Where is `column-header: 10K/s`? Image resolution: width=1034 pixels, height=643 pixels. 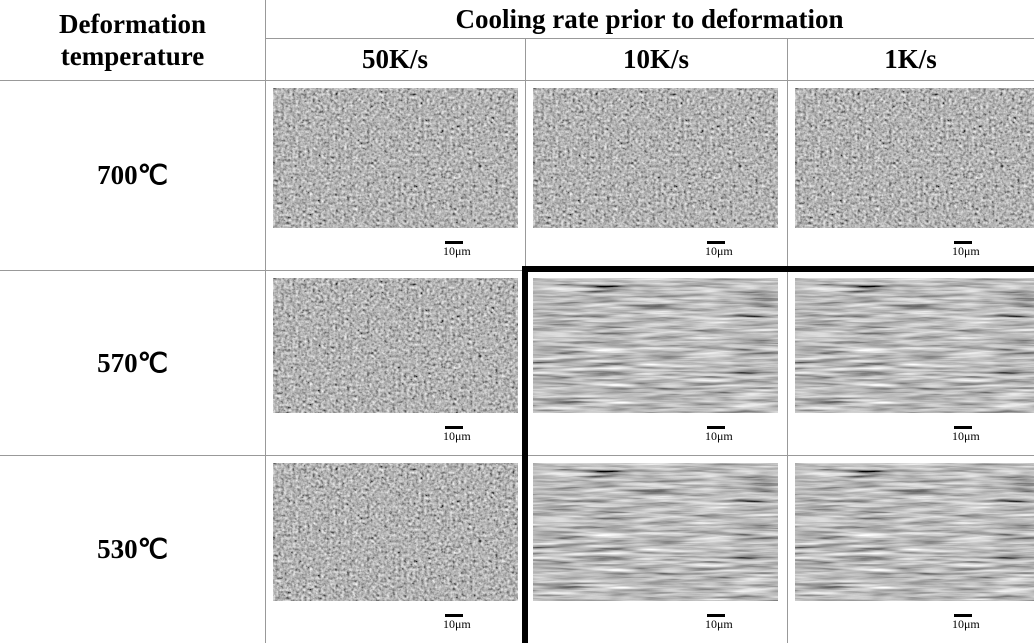
column-header: 10K/s is located at coordinates (655, 59).